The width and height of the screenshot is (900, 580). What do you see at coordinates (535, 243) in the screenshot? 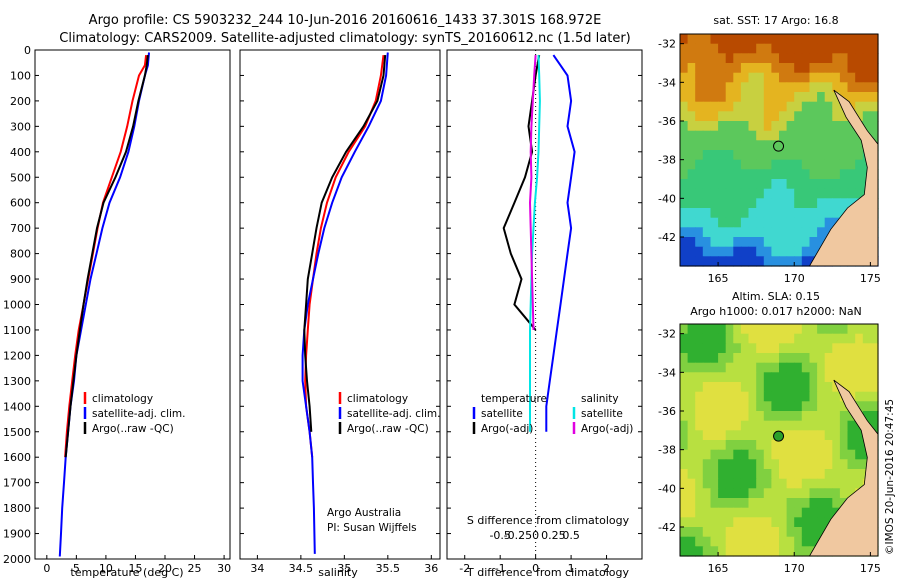
I see `series-line-satellite` at bounding box center [535, 243].